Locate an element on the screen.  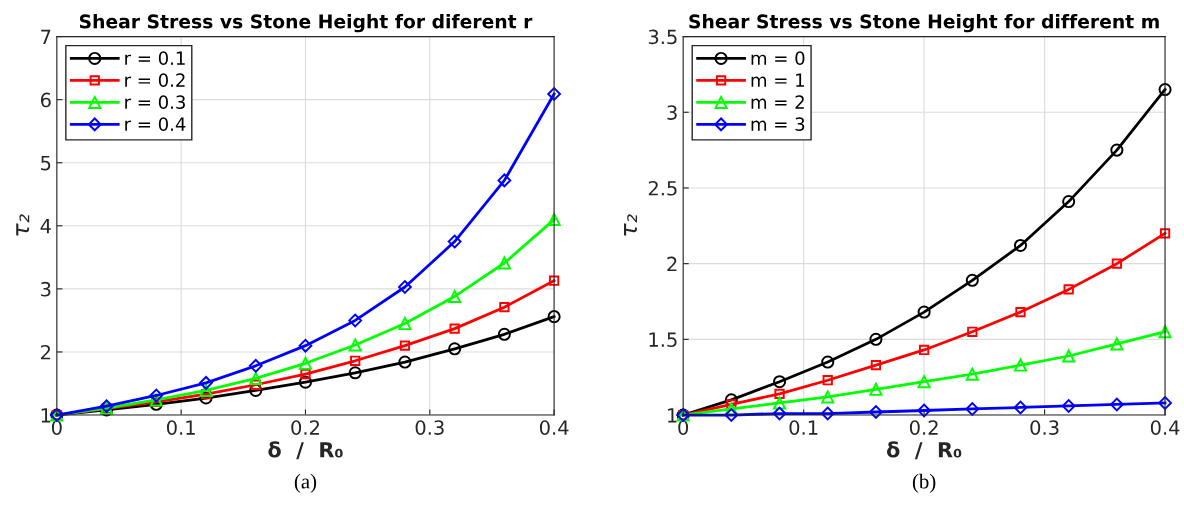
legend-label: m = 2 is located at coordinates (777, 102).